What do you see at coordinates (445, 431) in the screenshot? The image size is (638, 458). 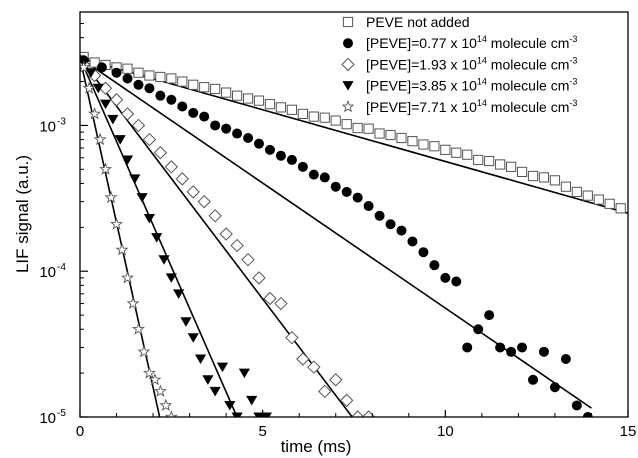 I see `x-tick-label: 10` at bounding box center [445, 431].